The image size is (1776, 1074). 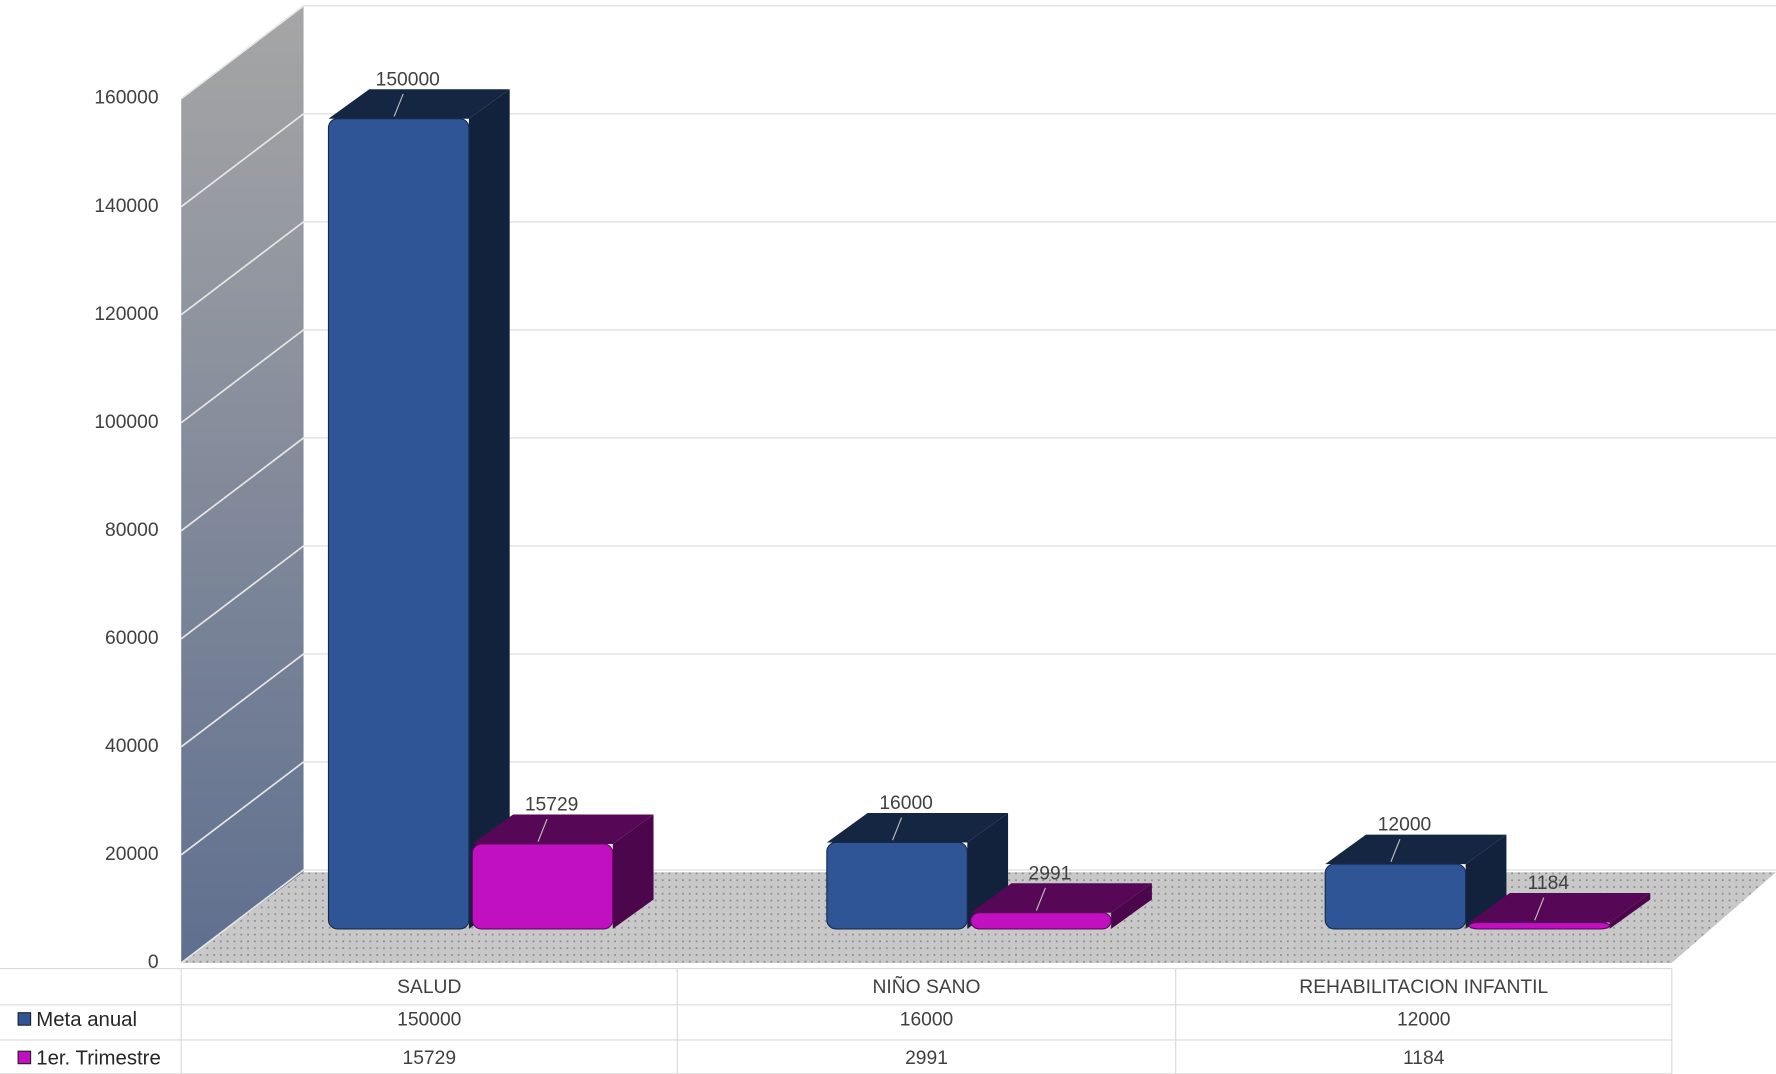 What do you see at coordinates (429, 987) in the screenshot?
I see `x-tick-label: SALUD` at bounding box center [429, 987].